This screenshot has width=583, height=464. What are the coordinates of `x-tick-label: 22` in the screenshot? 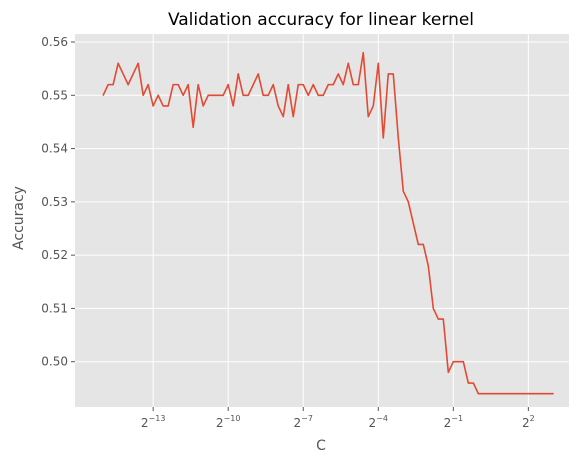 It's located at (528, 422).